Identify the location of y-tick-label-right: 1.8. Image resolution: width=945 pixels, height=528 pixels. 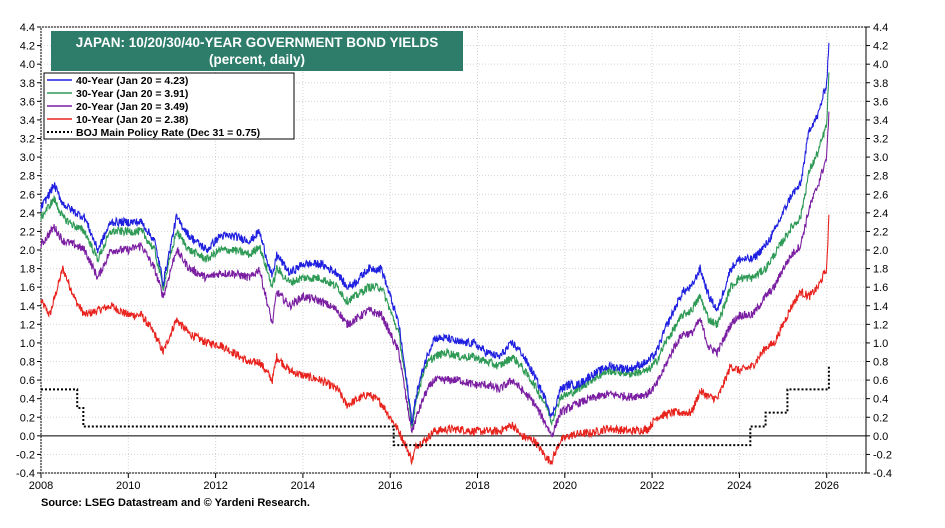
(880, 270).